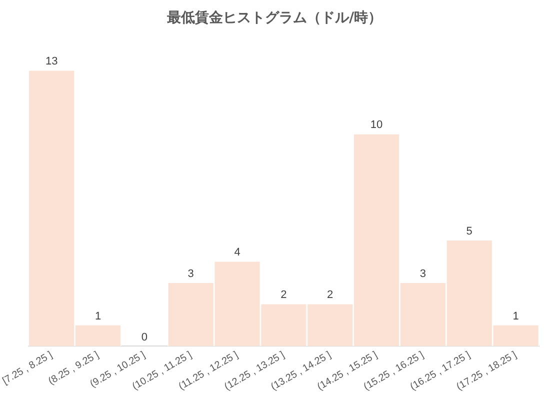 This screenshot has height=400, width=545. What do you see at coordinates (144, 338) in the screenshot?
I see `data-label: 0` at bounding box center [144, 338].